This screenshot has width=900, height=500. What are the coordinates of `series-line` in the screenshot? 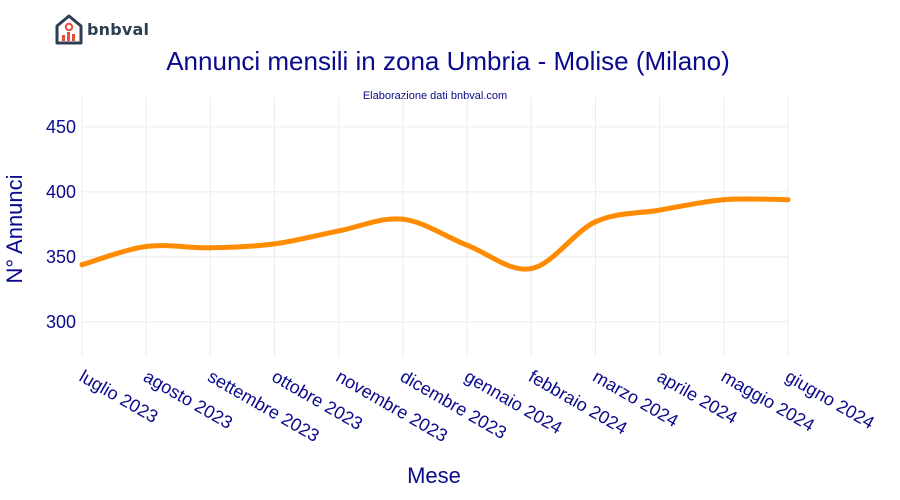 It's located at (435, 234).